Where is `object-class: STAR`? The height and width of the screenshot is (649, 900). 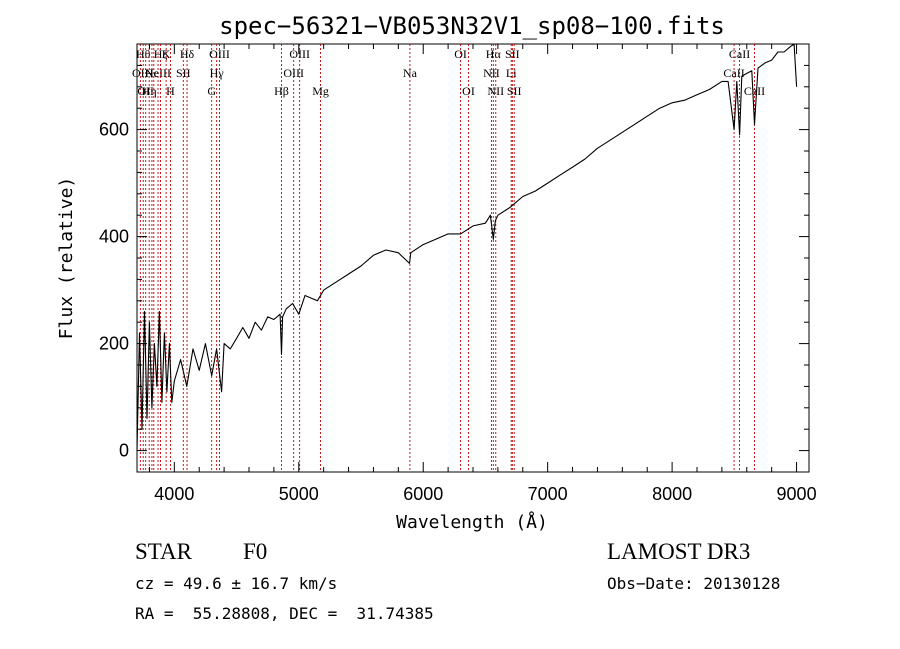 object-class: STAR is located at coordinates (163, 551).